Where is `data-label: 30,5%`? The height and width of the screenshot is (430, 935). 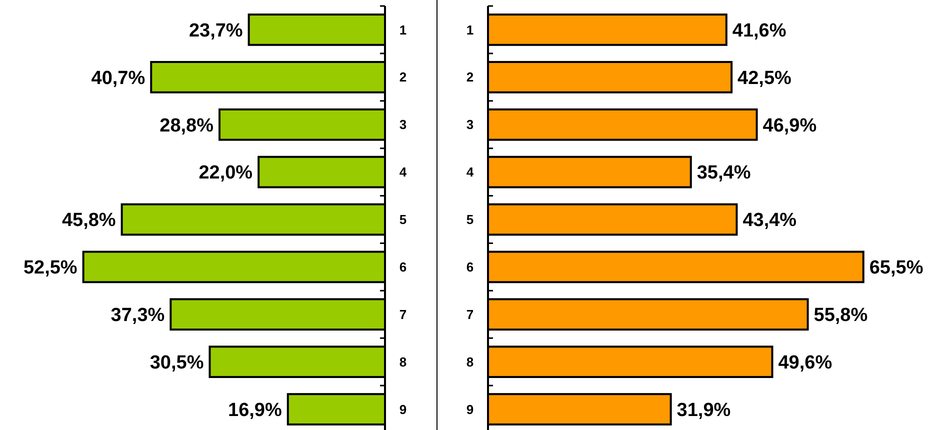 data-label: 30,5% is located at coordinates (177, 363).